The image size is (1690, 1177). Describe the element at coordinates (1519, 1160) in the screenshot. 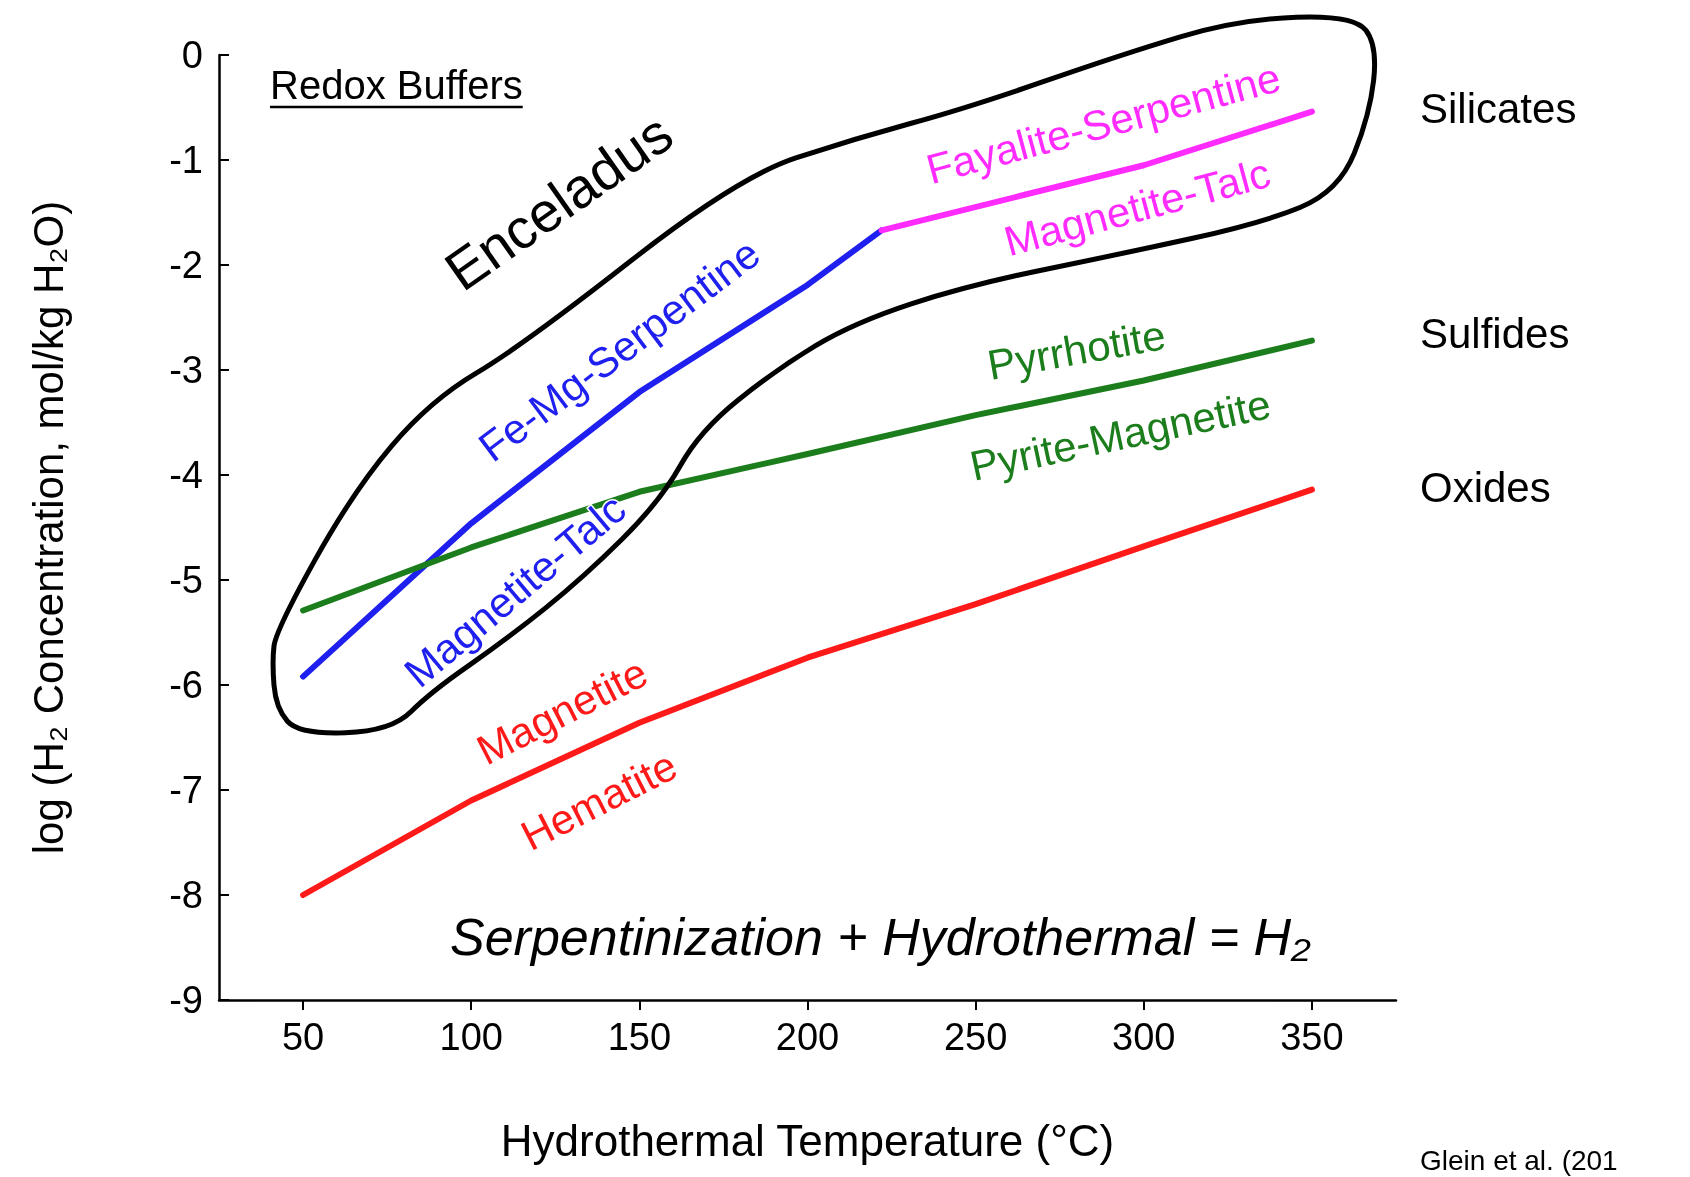

I see `text: Glein et al. (201` at that location.